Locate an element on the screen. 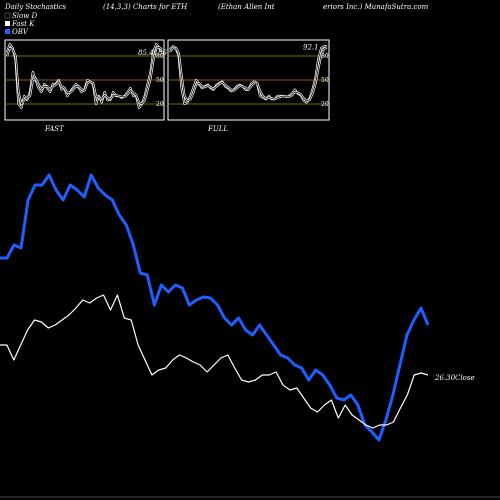  full-stochastic-panel: 80 50 20 92.1 is located at coordinates (248, 80).